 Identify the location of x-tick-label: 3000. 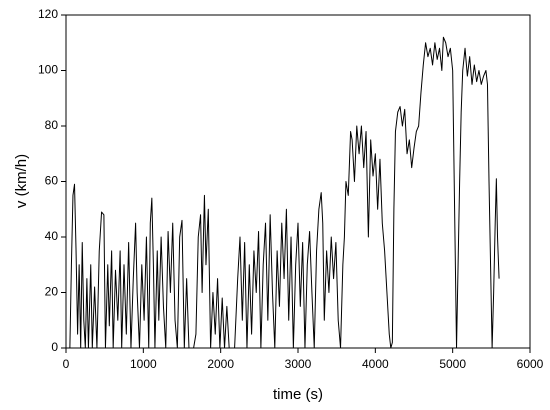
(298, 364).